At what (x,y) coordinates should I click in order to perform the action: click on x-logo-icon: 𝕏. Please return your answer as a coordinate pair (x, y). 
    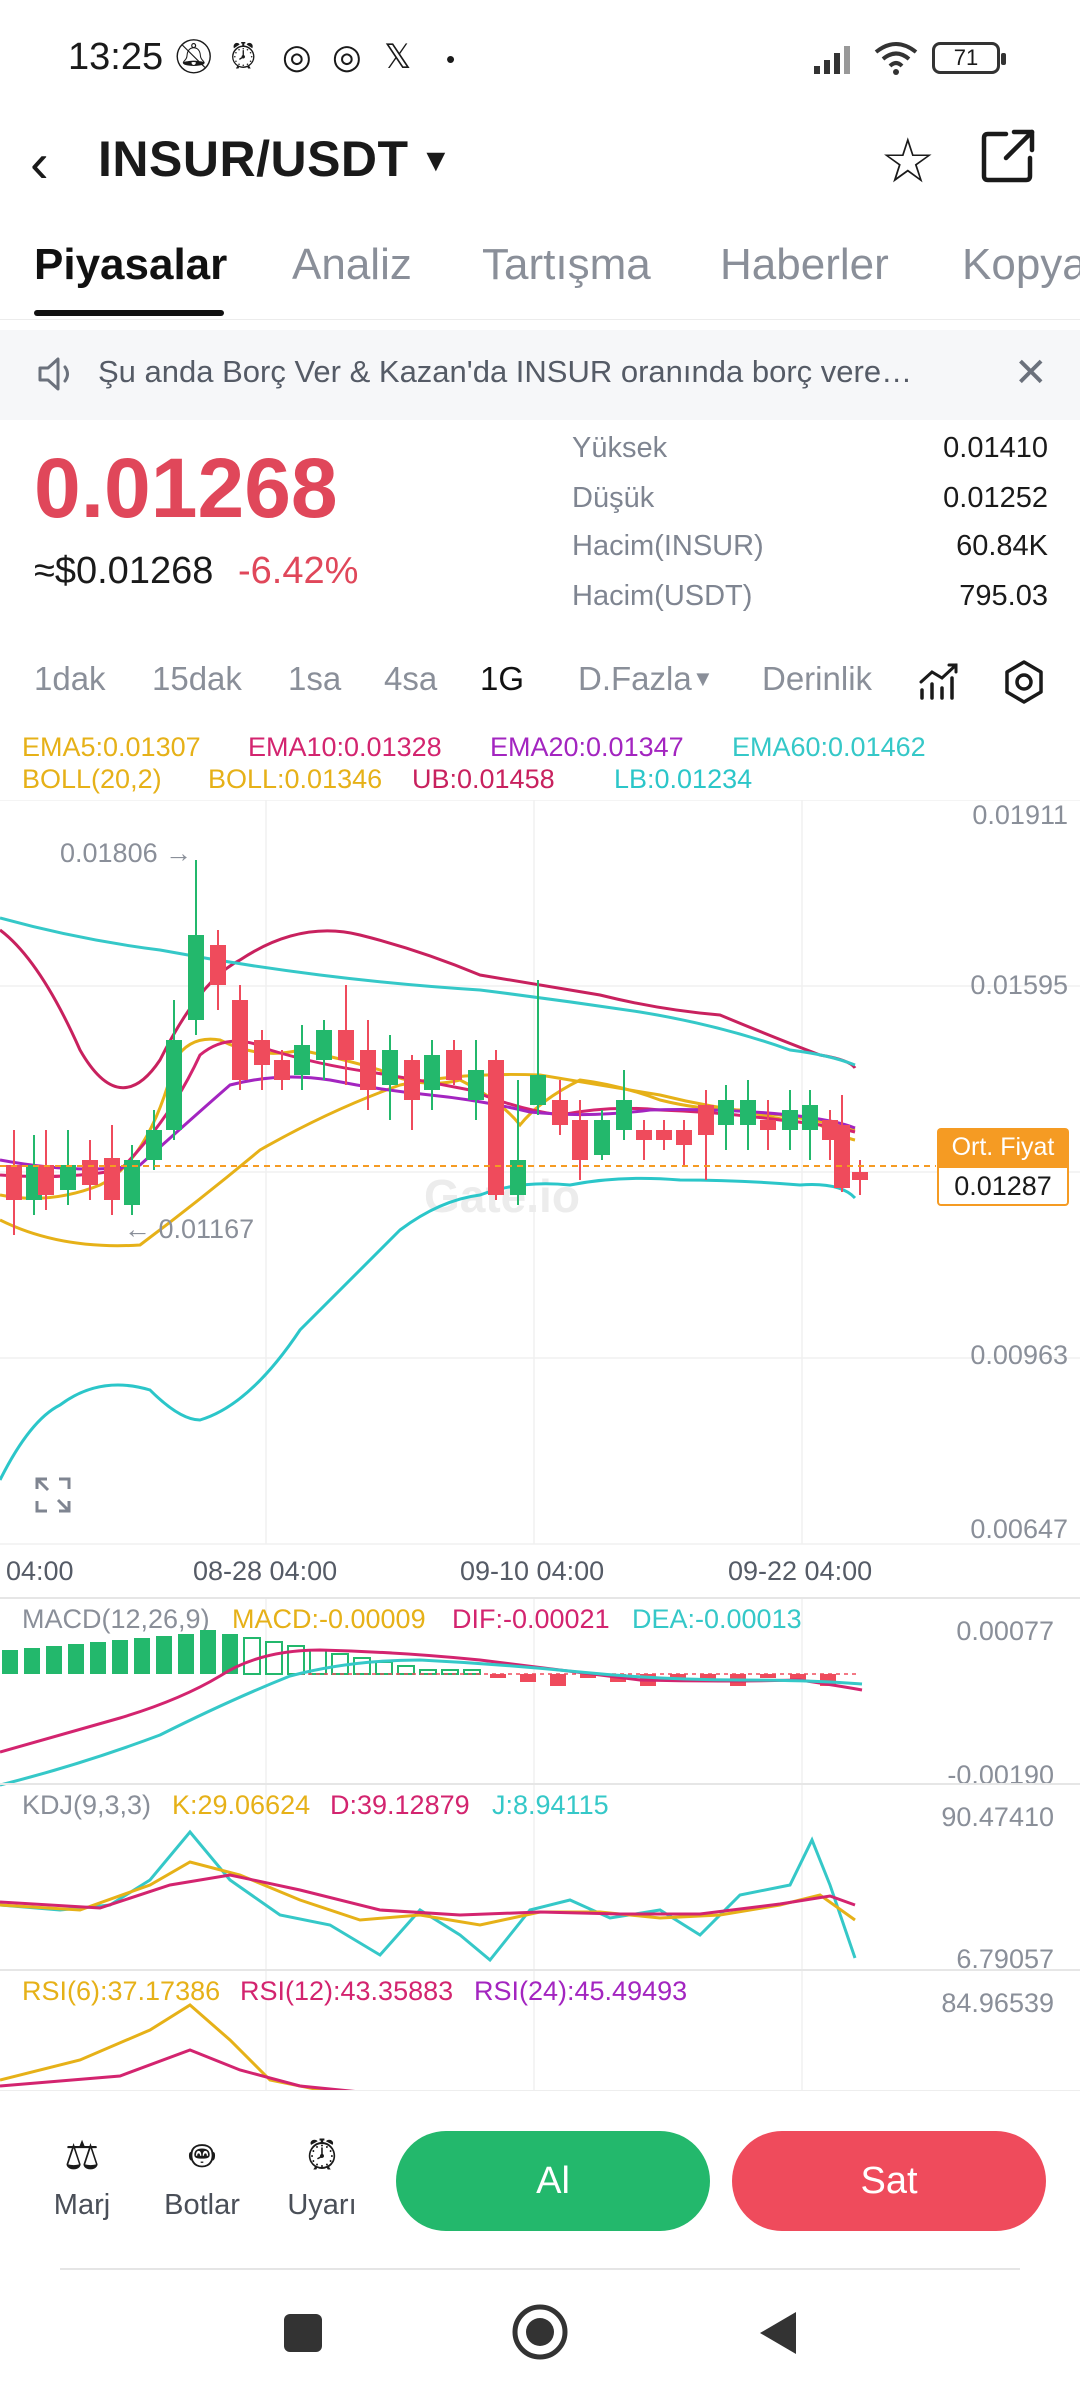
    Looking at the image, I should click on (398, 57).